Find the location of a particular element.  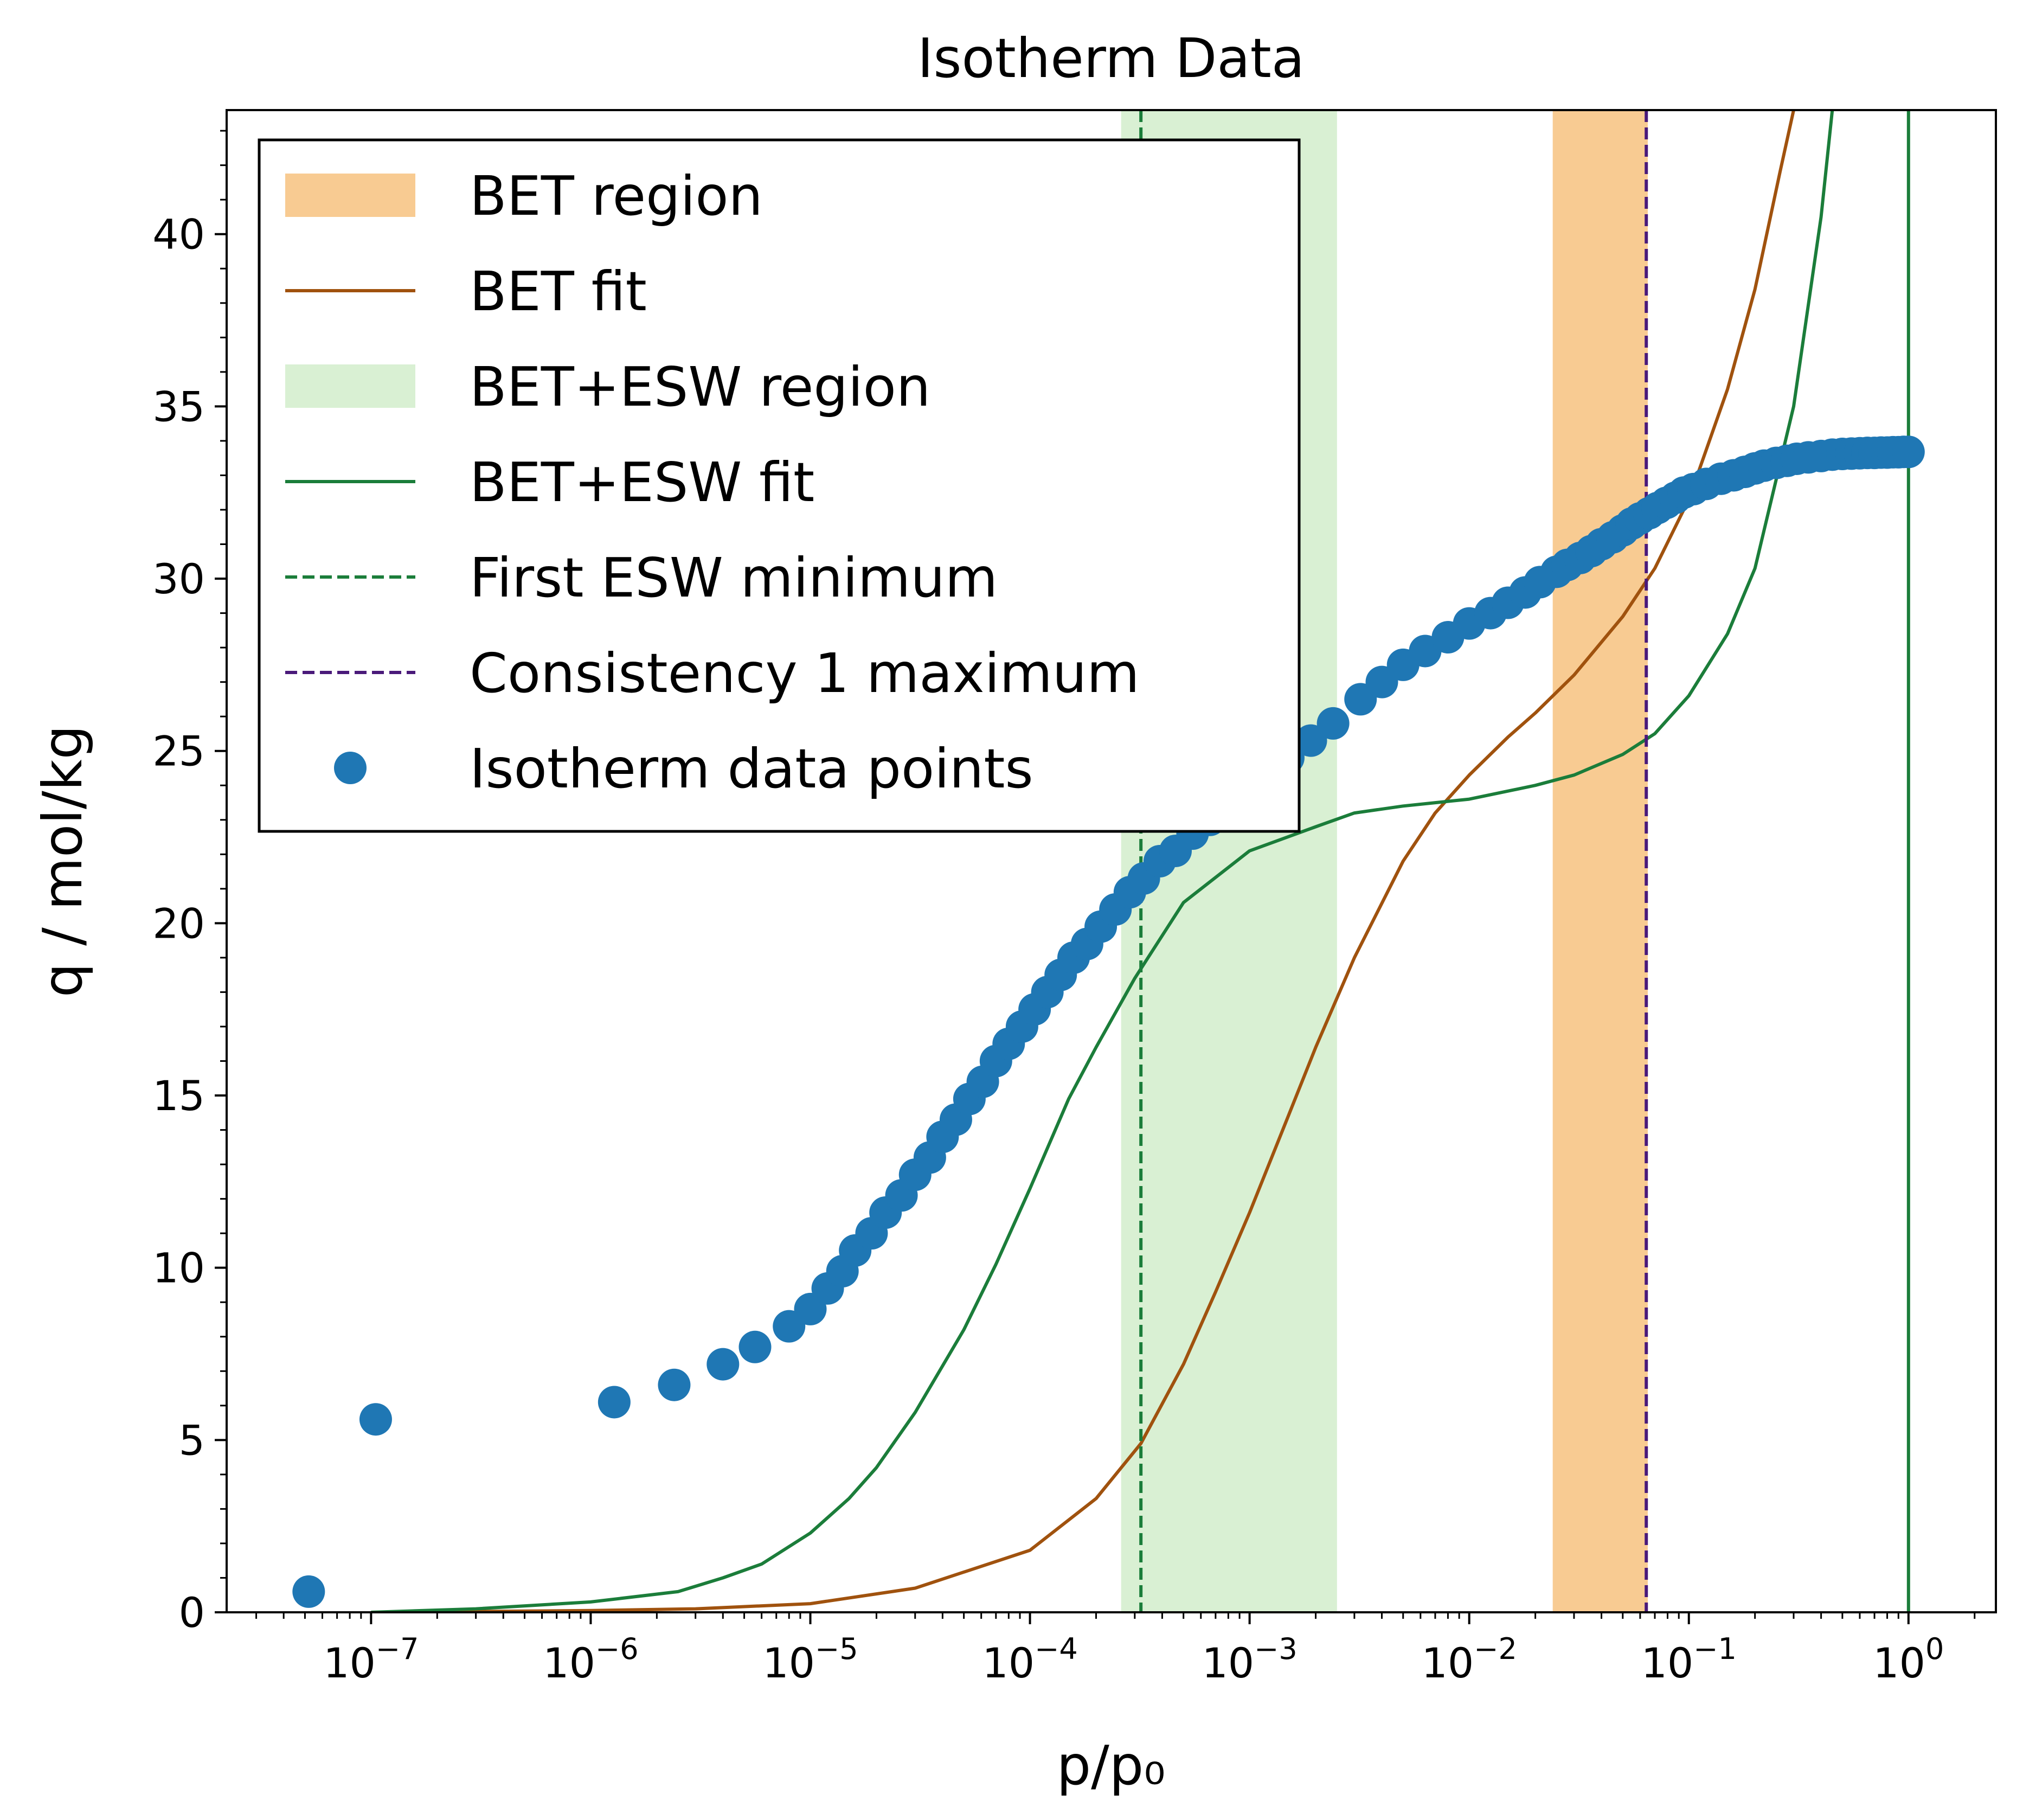

y-tick-label: 30 is located at coordinates (178, 579).